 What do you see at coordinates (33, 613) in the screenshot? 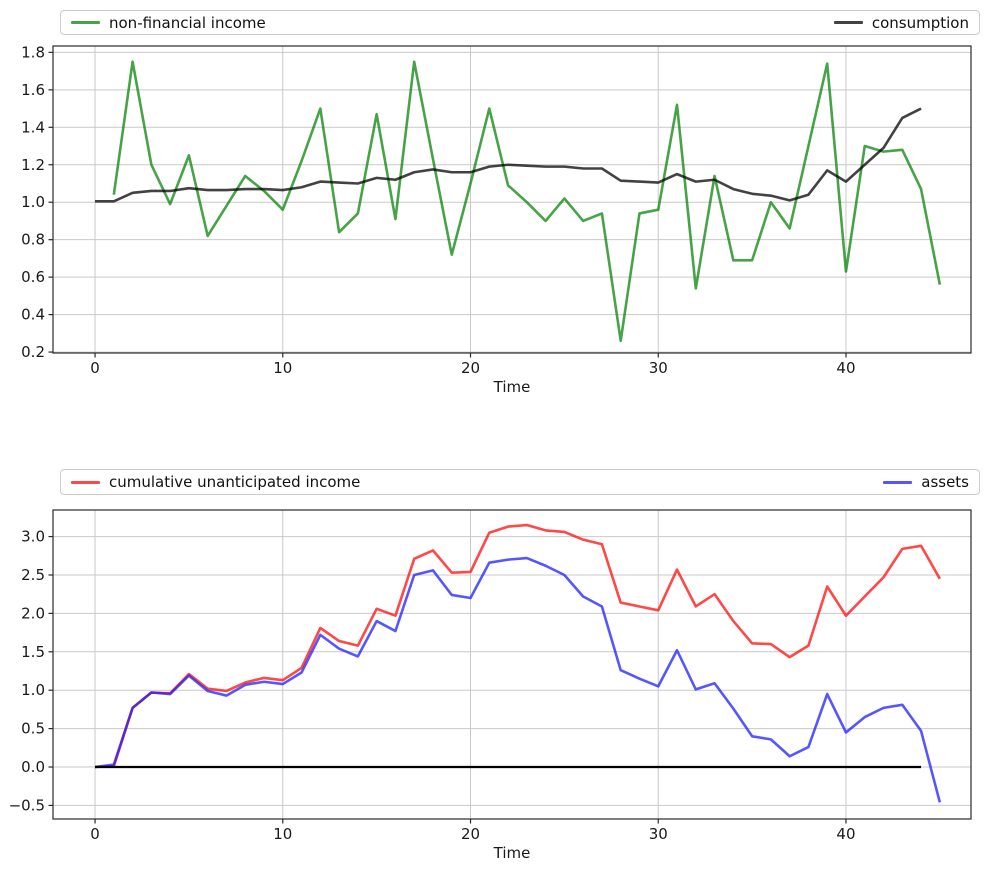
I see `y-tick-label: 2.0` at bounding box center [33, 613].